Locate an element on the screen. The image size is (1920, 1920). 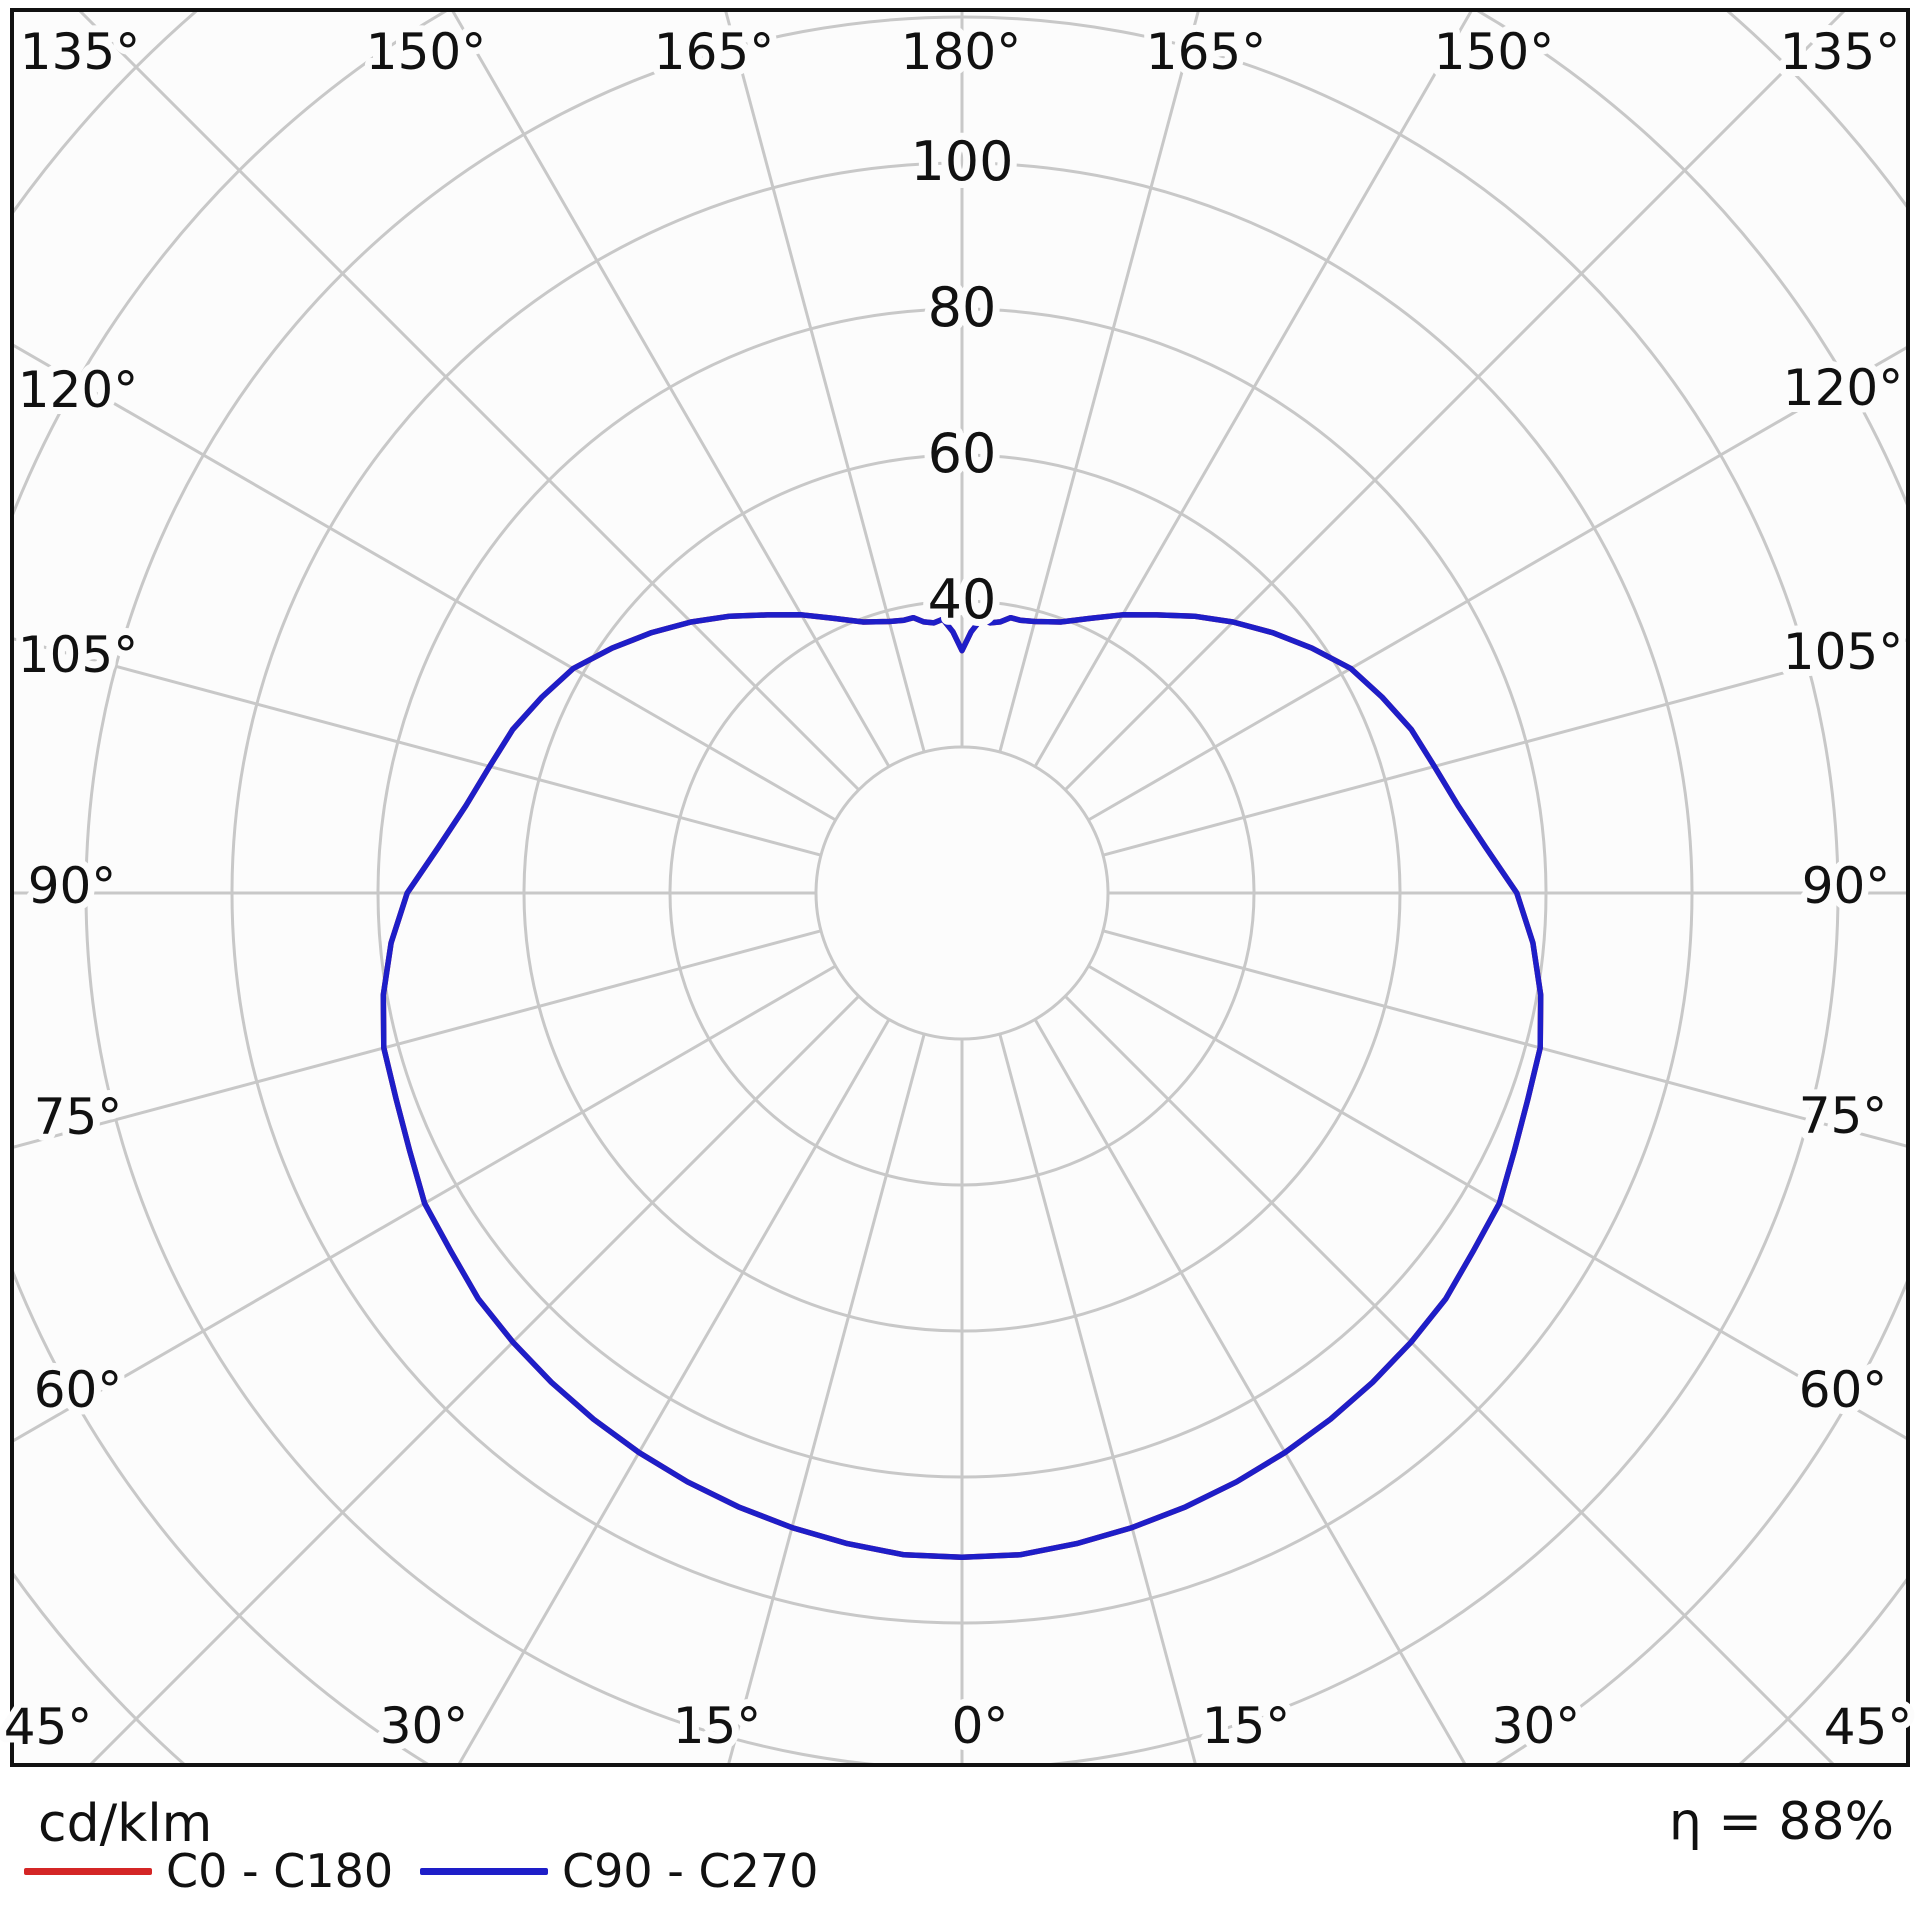
angle-label-15deg-22: 15° is located at coordinates (1246, 1726).